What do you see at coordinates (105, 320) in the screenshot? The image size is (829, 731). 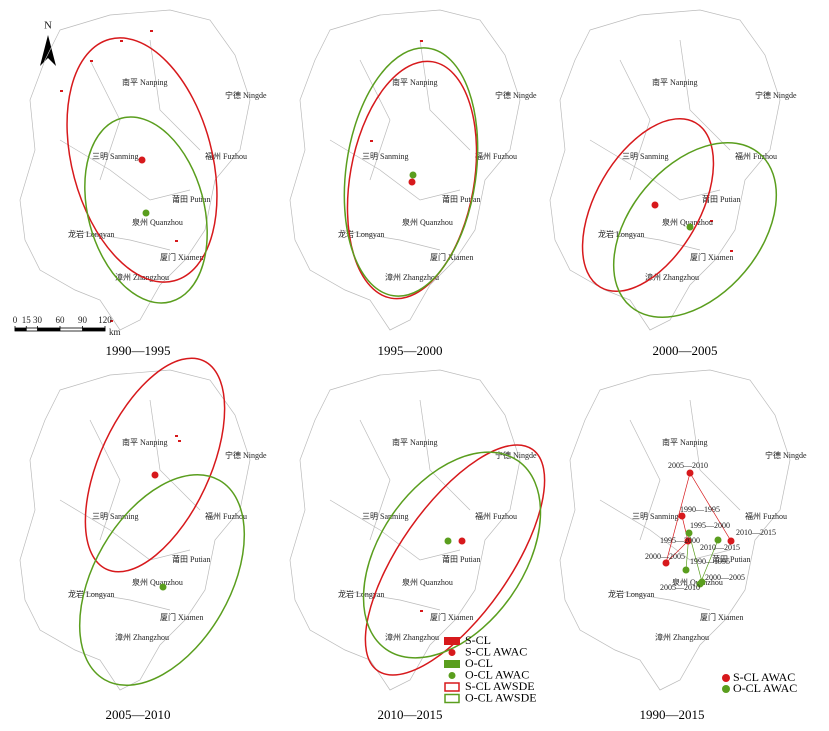 I see `scale-label: 120` at bounding box center [105, 320].